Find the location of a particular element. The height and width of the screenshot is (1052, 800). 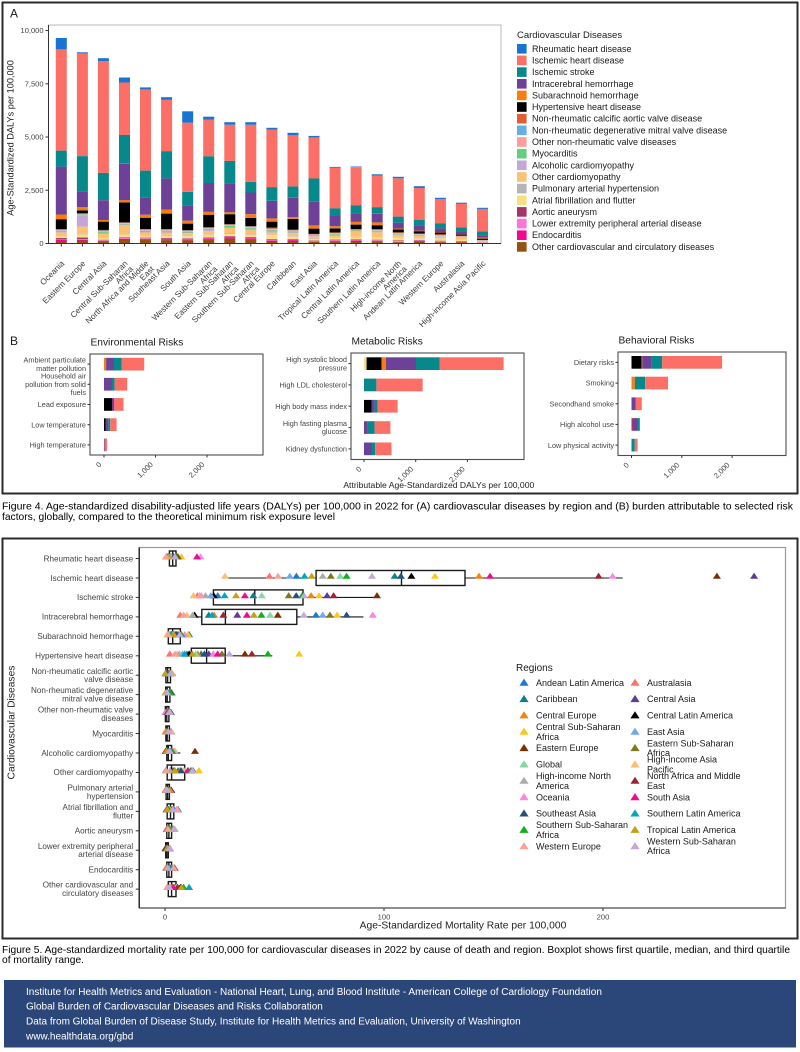

svg-text: 2,500 is located at coordinates (34, 190).